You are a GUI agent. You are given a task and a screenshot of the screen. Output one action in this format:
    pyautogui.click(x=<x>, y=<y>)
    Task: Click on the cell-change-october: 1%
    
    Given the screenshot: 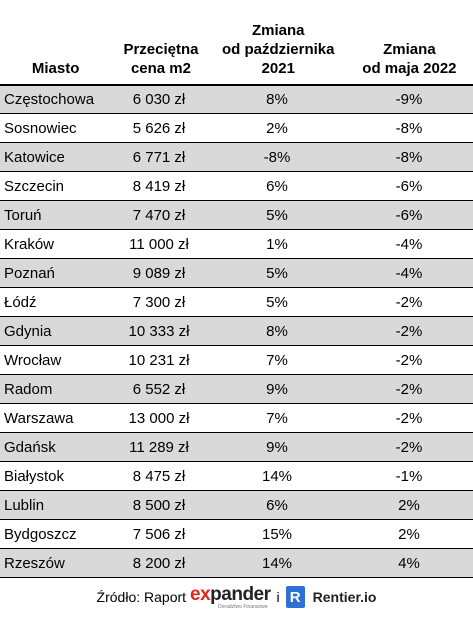 What is the action you would take?
    pyautogui.click(x=277, y=244)
    